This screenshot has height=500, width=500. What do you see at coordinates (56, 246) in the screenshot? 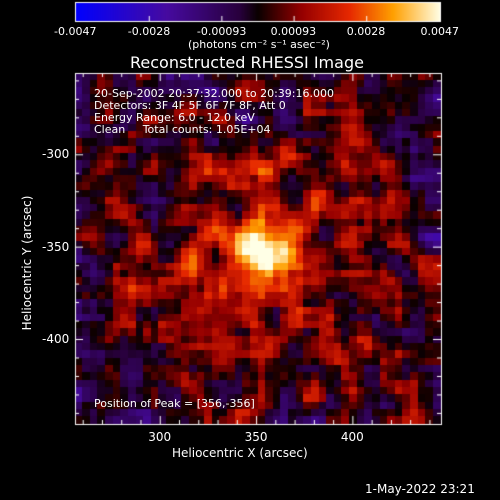
I see `y-tick-label: -350` at bounding box center [56, 246].